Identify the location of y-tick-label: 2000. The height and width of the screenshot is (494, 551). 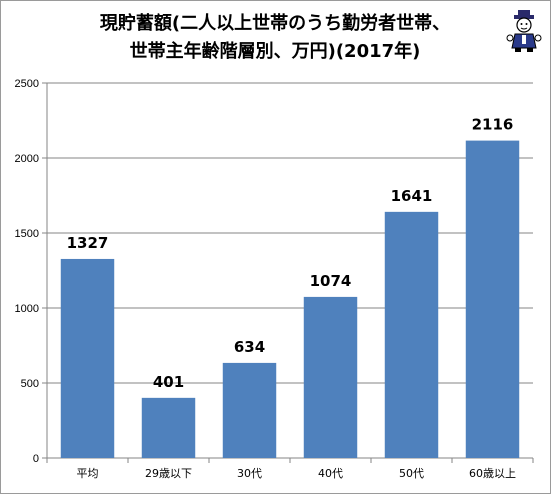
(27, 159).